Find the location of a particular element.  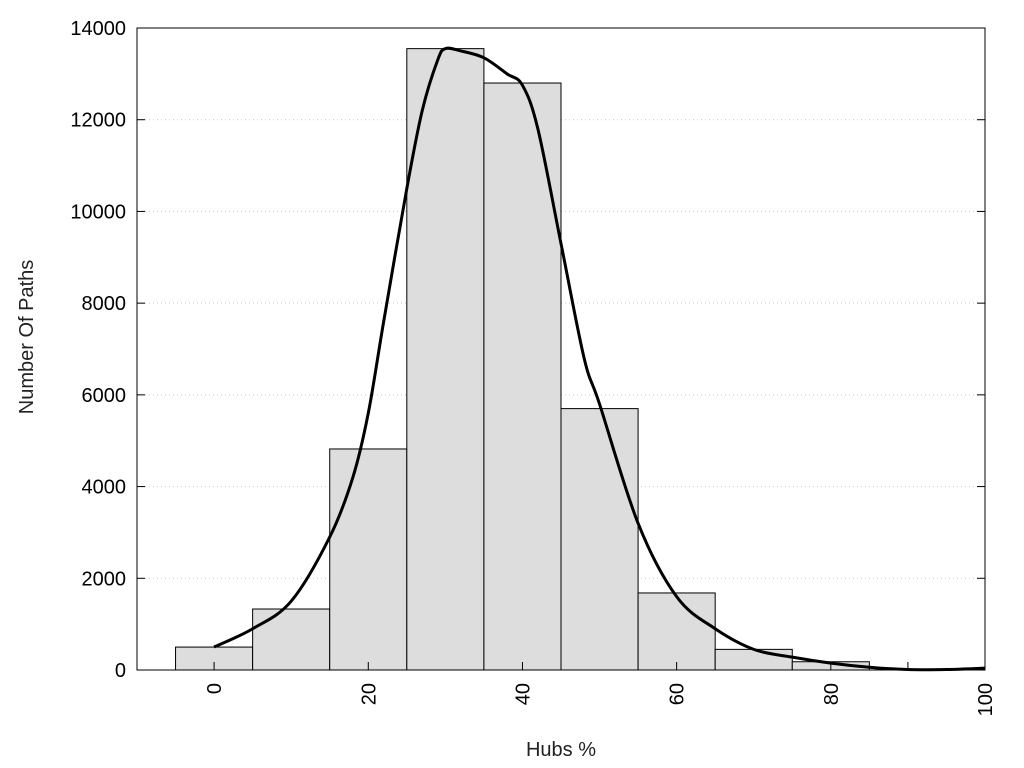

y-tick-label-4000: 4000 is located at coordinates (104, 488).